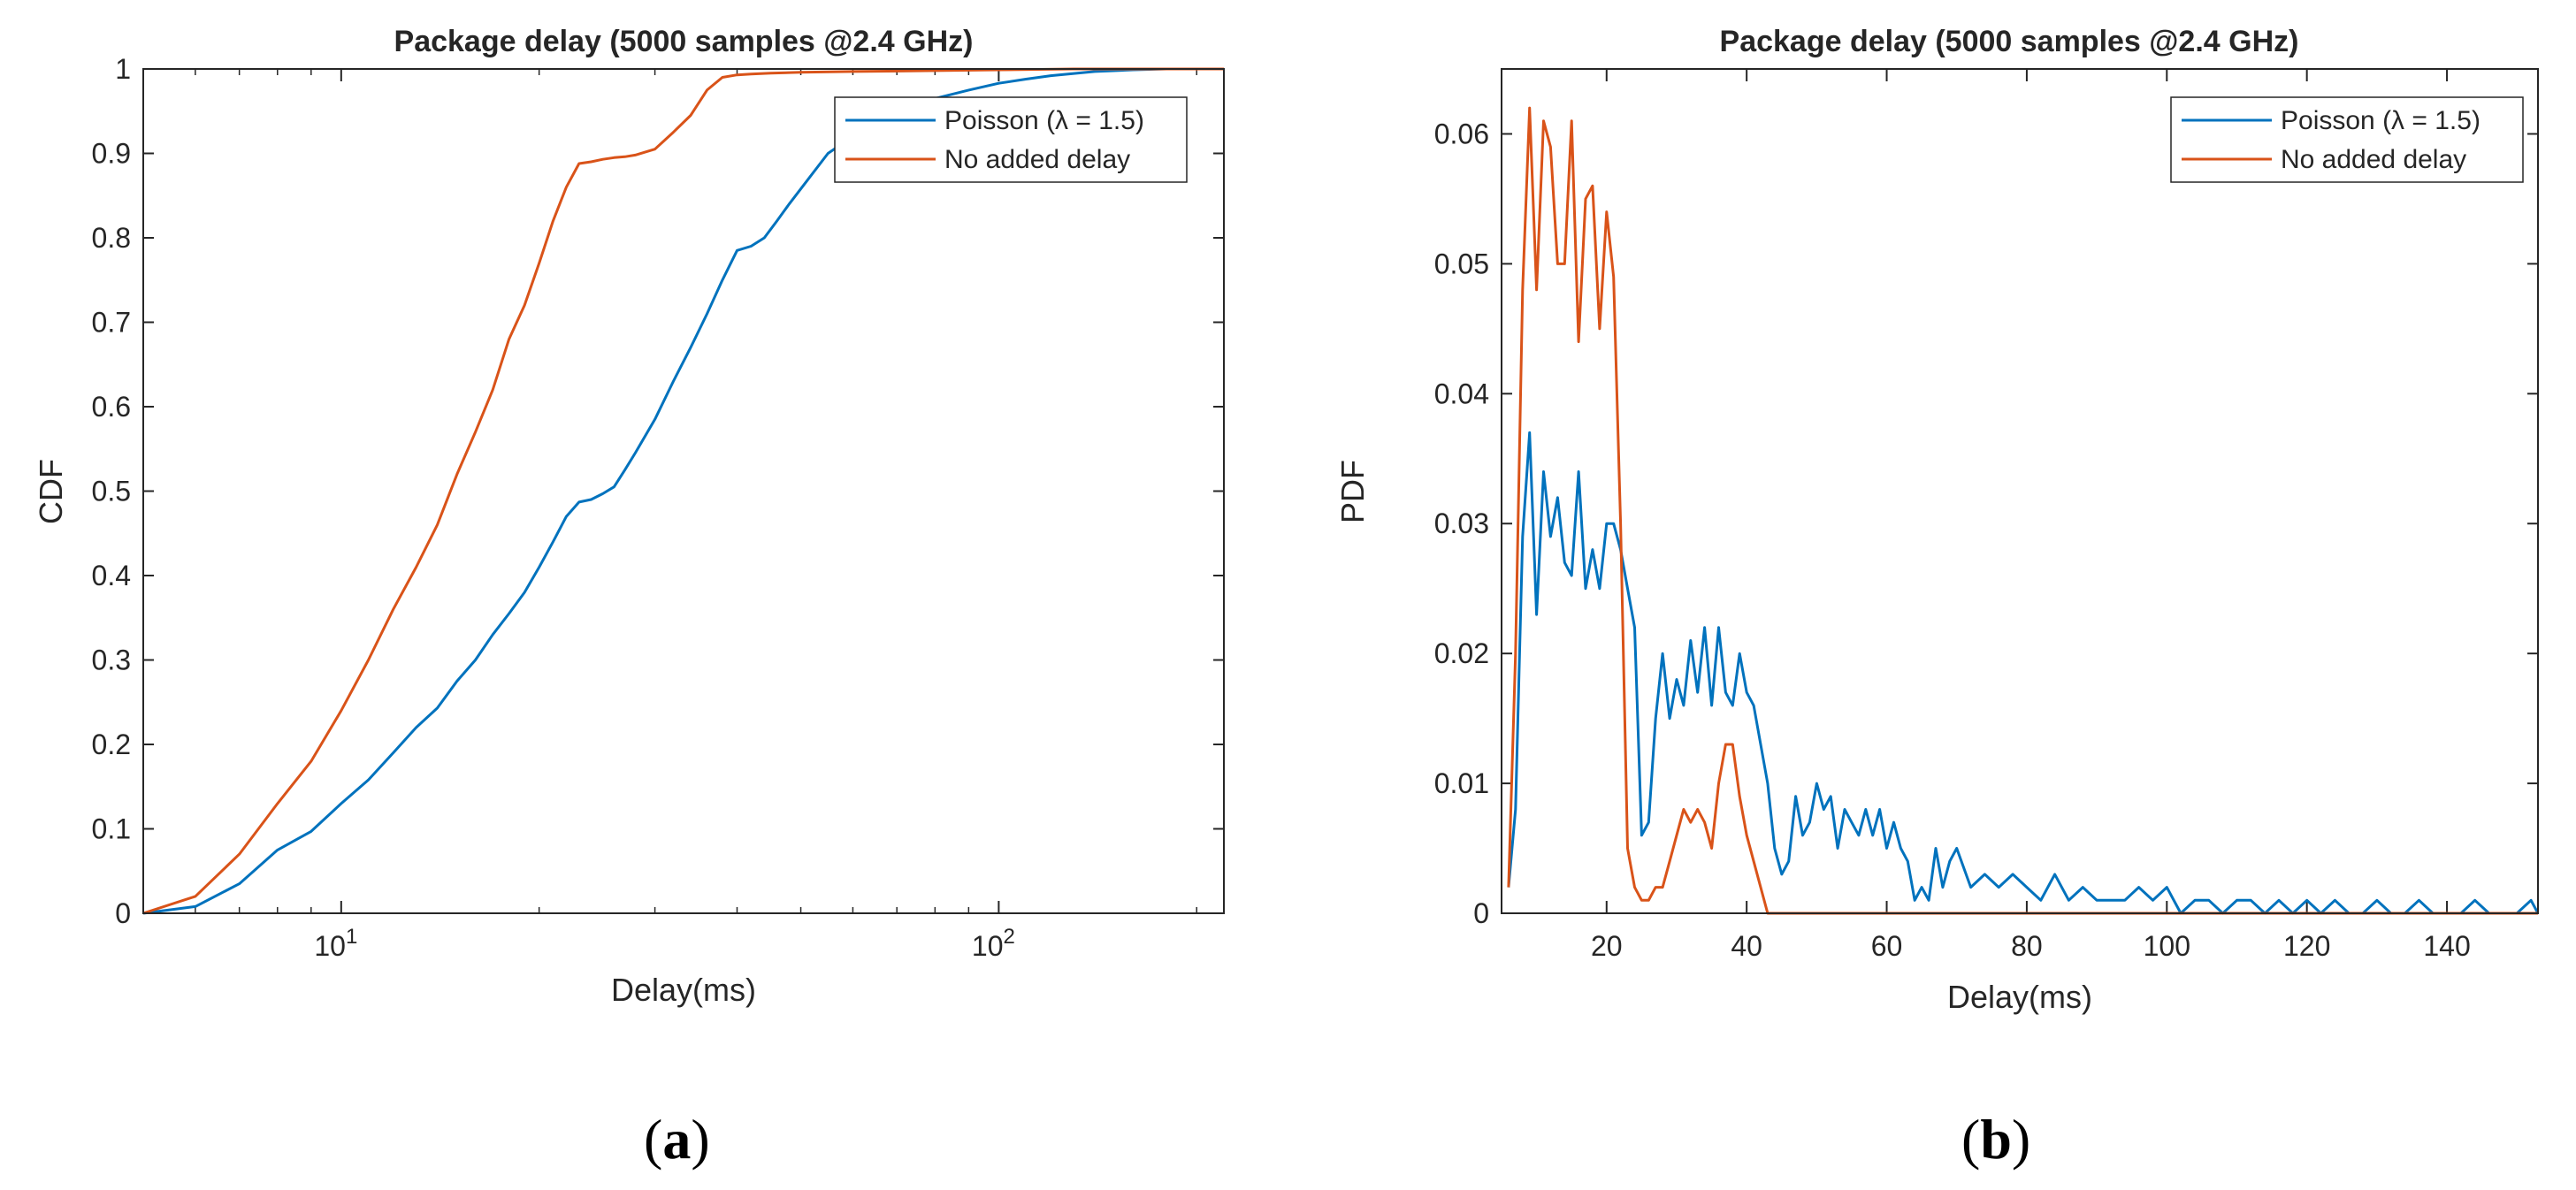 The image size is (2576, 1190). I want to click on x-tick-label: 102, so click(993, 943).